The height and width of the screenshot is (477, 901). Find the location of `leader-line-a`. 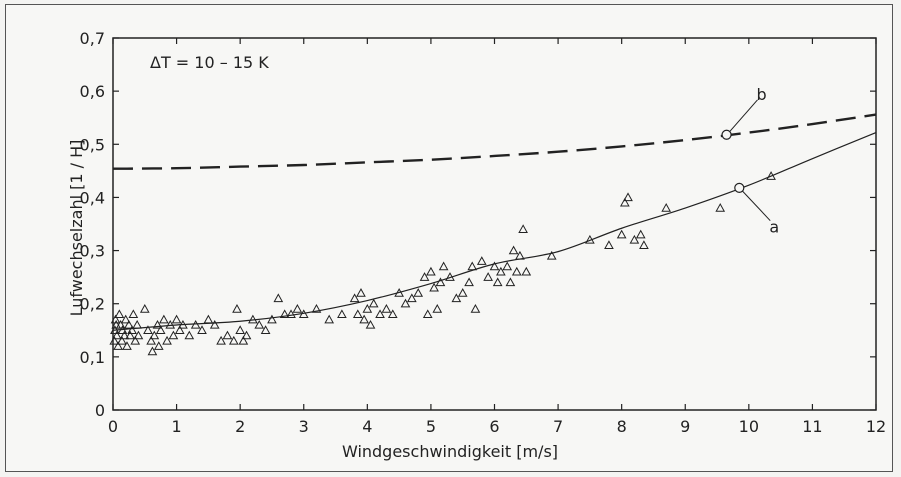

leader-line-a is located at coordinates (756, 205).